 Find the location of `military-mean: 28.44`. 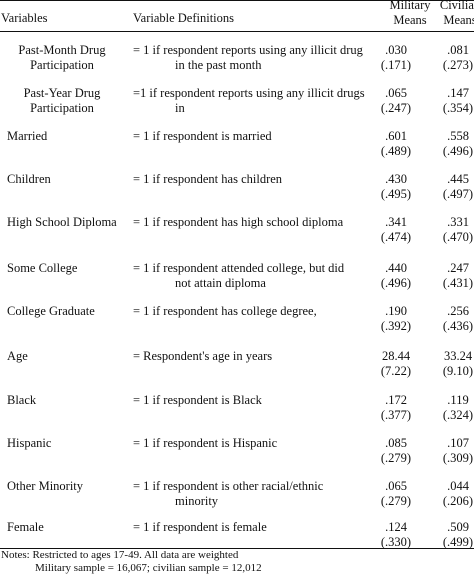

military-mean: 28.44 is located at coordinates (396, 356).